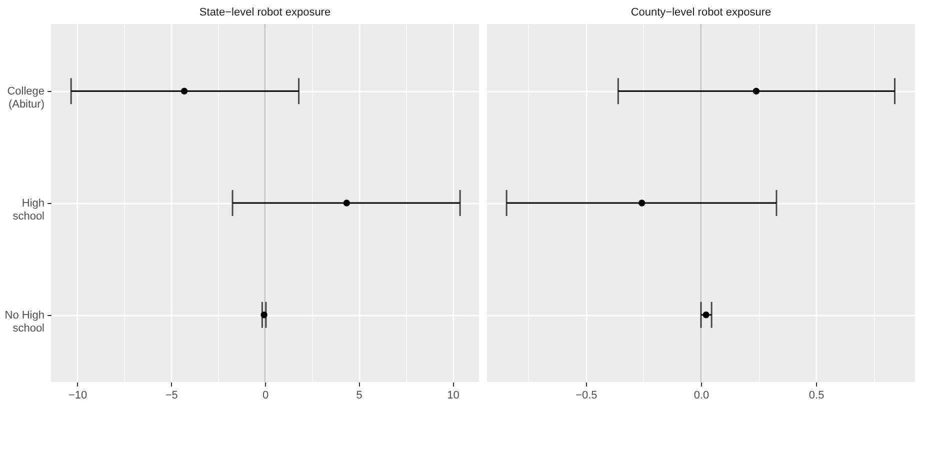  I want to click on x-tick-label: 0.5, so click(816, 396).